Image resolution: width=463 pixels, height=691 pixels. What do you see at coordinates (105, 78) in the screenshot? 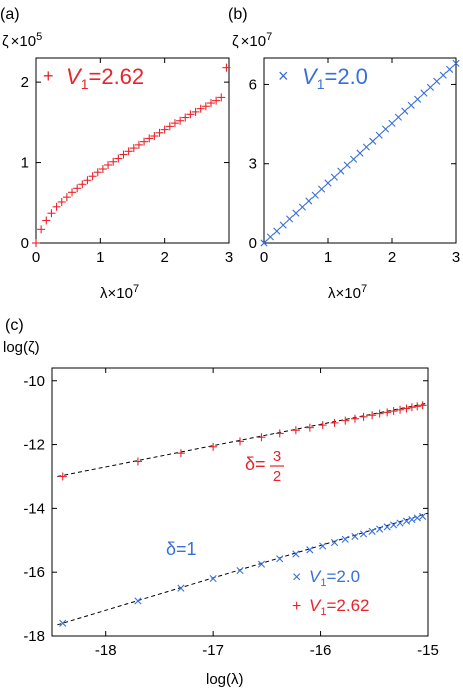
I see `panel-a-legend-label: V1=2.62` at bounding box center [105, 78].